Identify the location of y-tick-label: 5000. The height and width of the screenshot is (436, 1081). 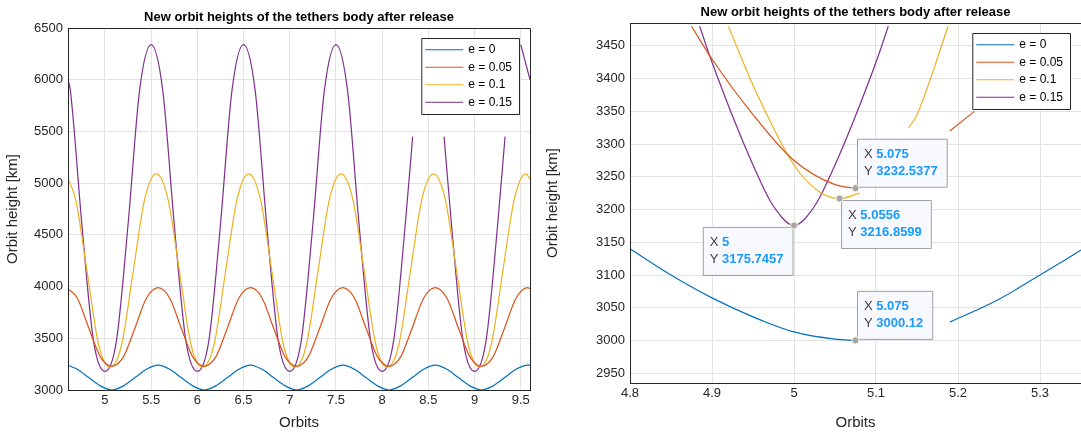
(48, 182).